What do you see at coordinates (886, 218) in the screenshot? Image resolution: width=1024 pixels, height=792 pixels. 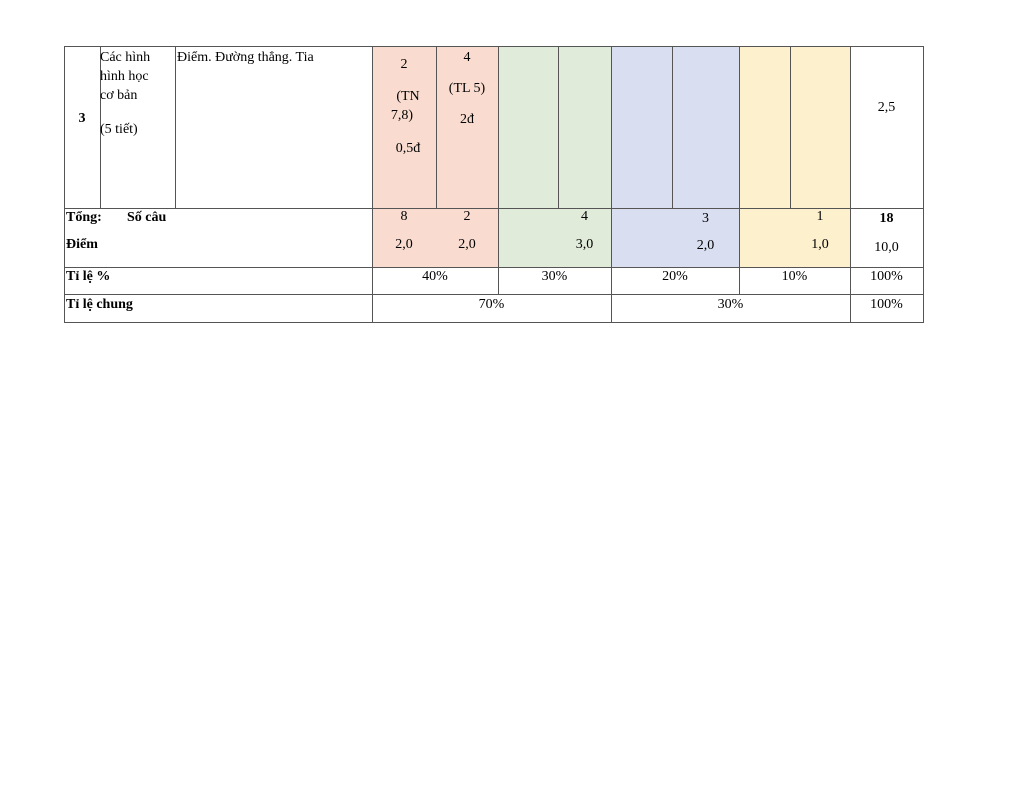 I see `tong-cau-total: 18` at bounding box center [886, 218].